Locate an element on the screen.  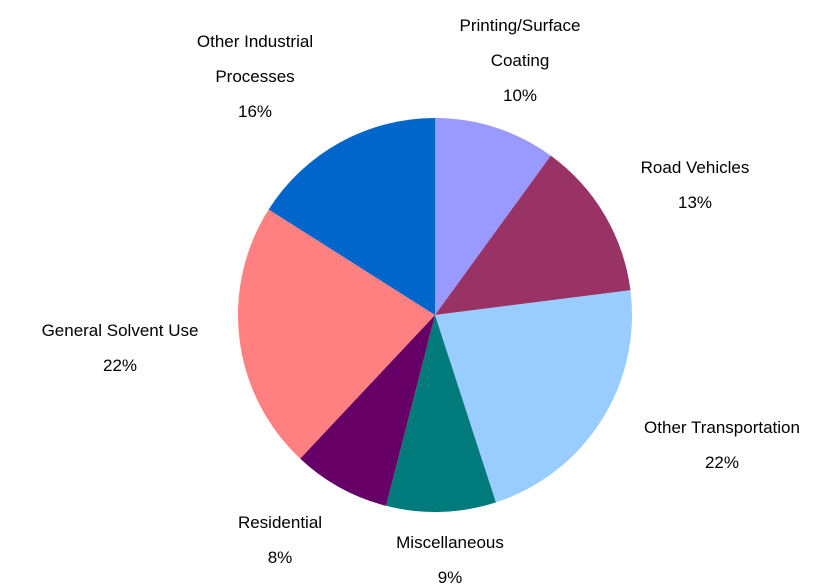
slice-label: Printing/Surface Coating 10% is located at coordinates (520, 60).